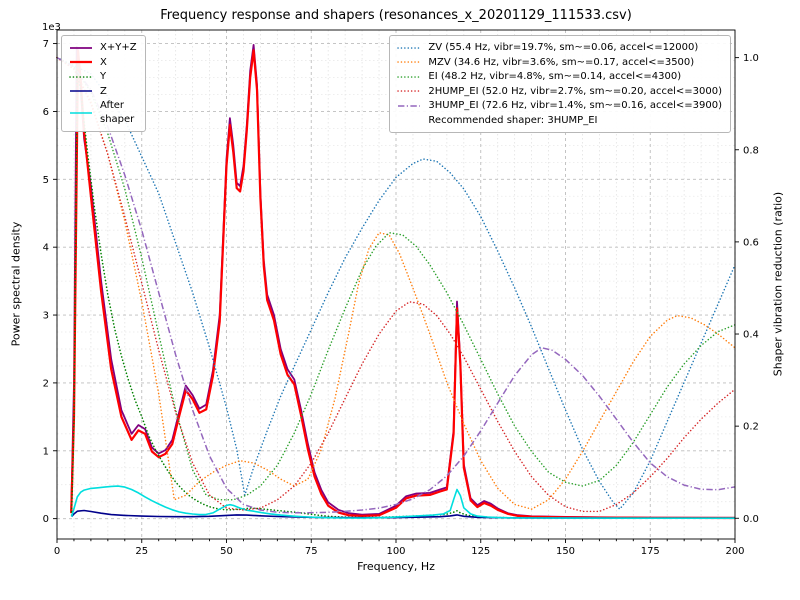 The image size is (800, 600). Describe the element at coordinates (46, 451) in the screenshot. I see `y-left-tick-label: 1` at that location.